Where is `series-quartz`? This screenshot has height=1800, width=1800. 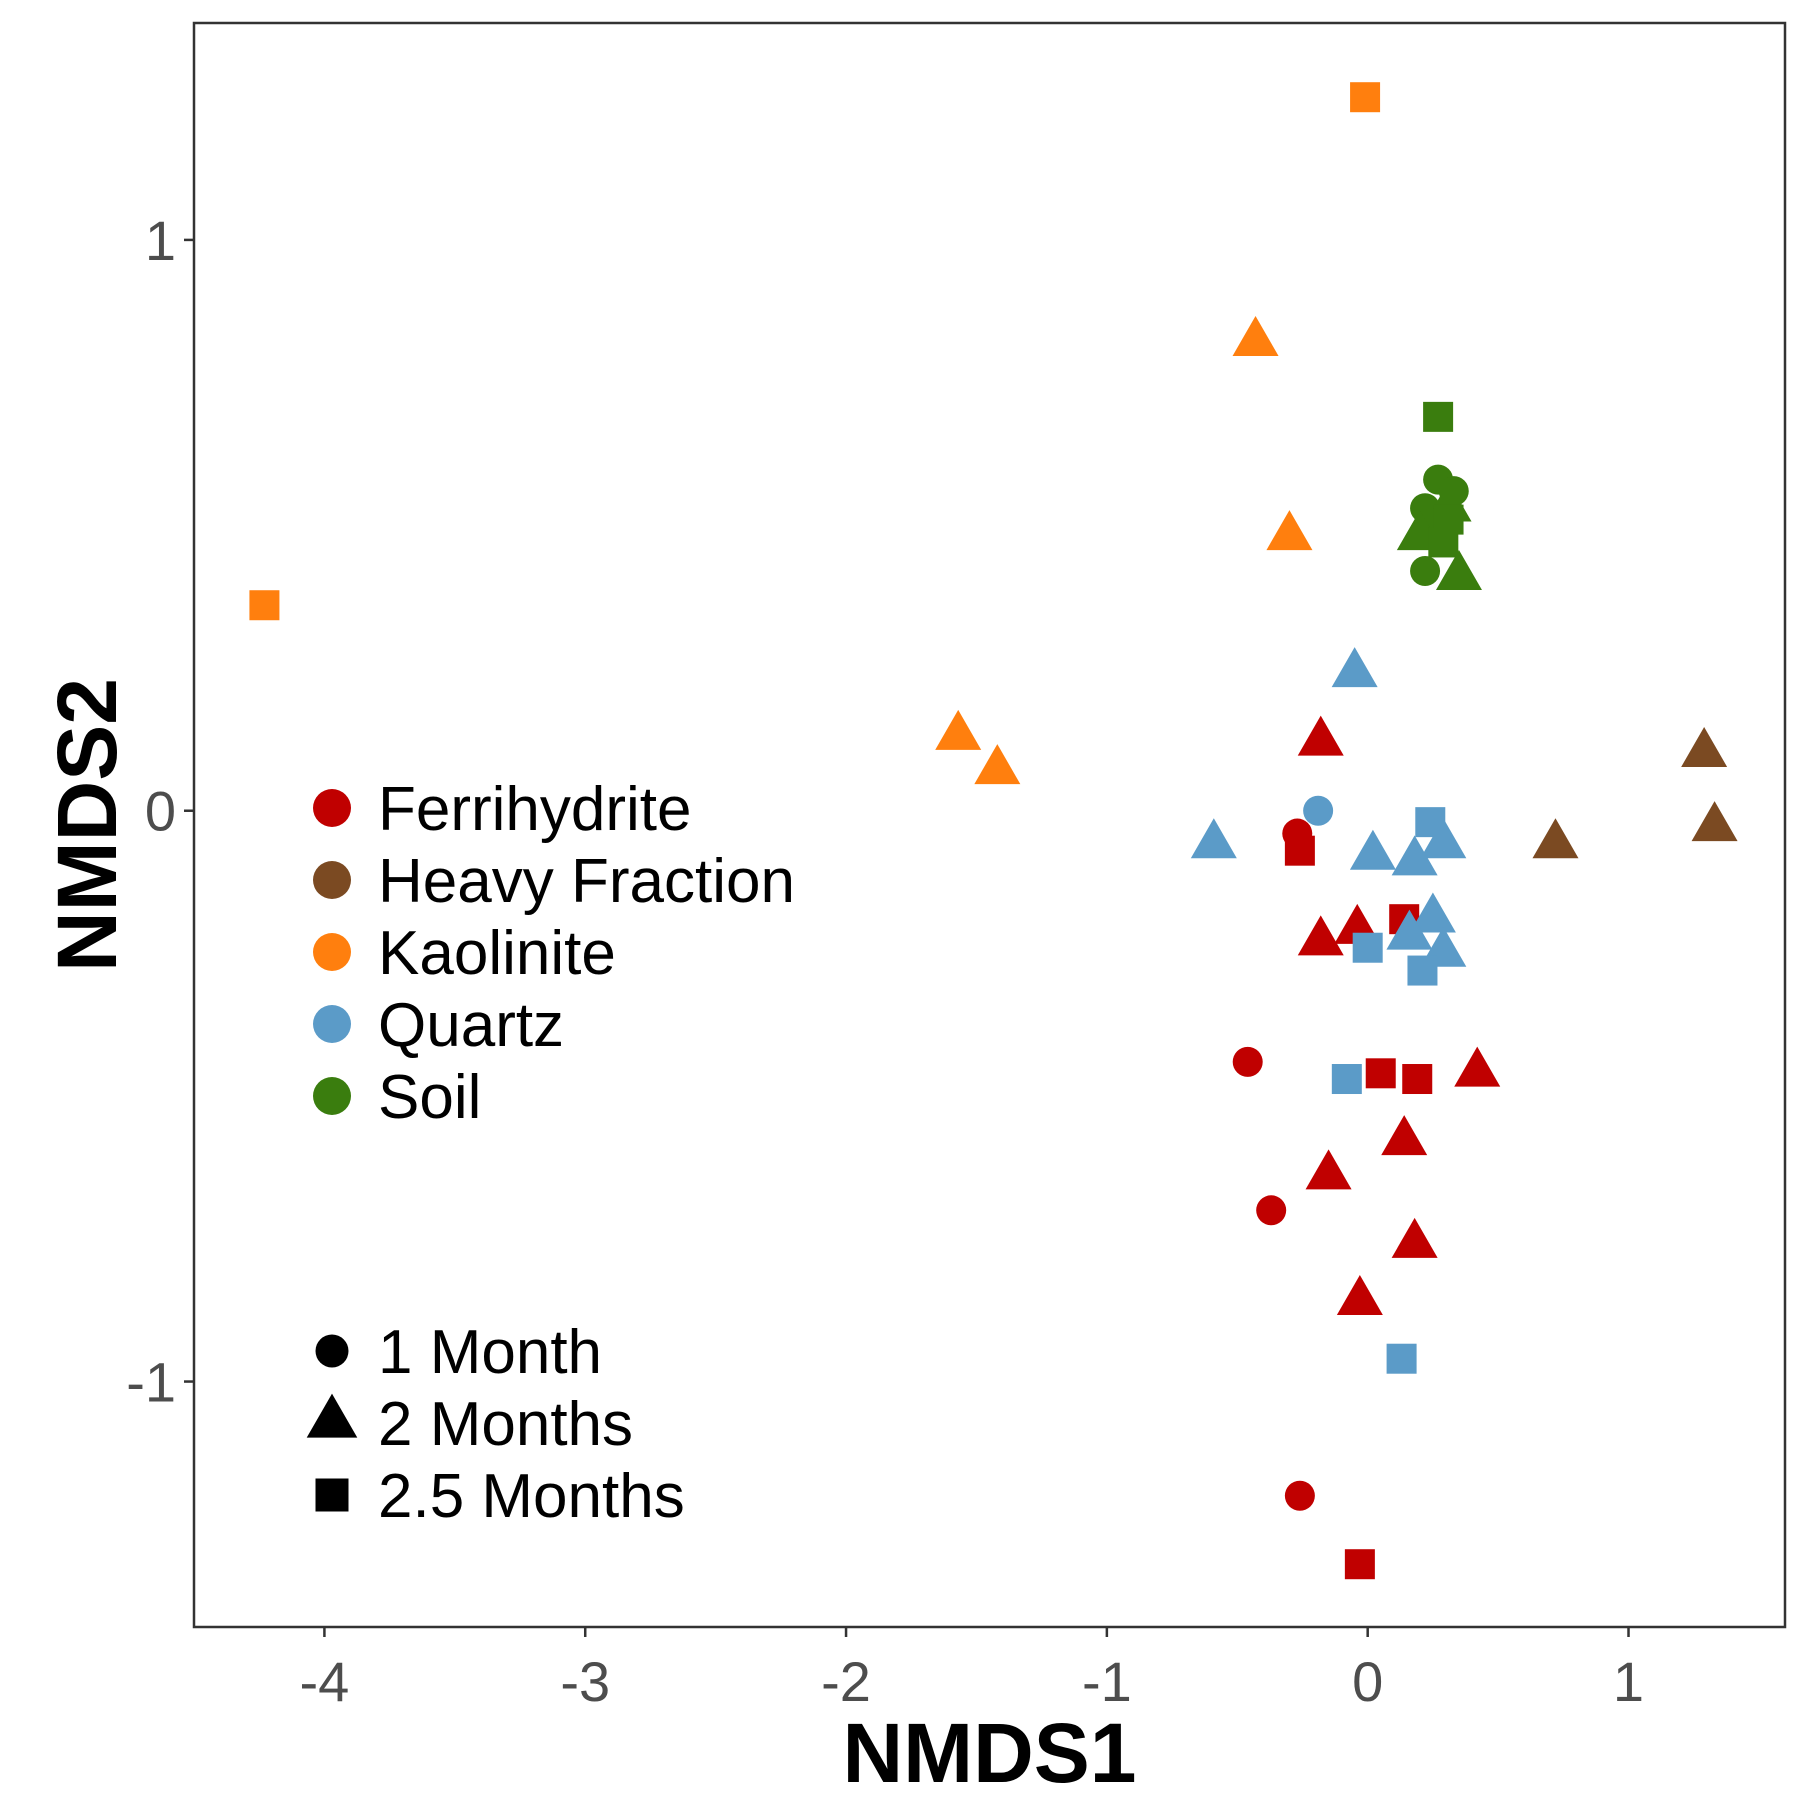 series-quartz is located at coordinates (1328, 1010).